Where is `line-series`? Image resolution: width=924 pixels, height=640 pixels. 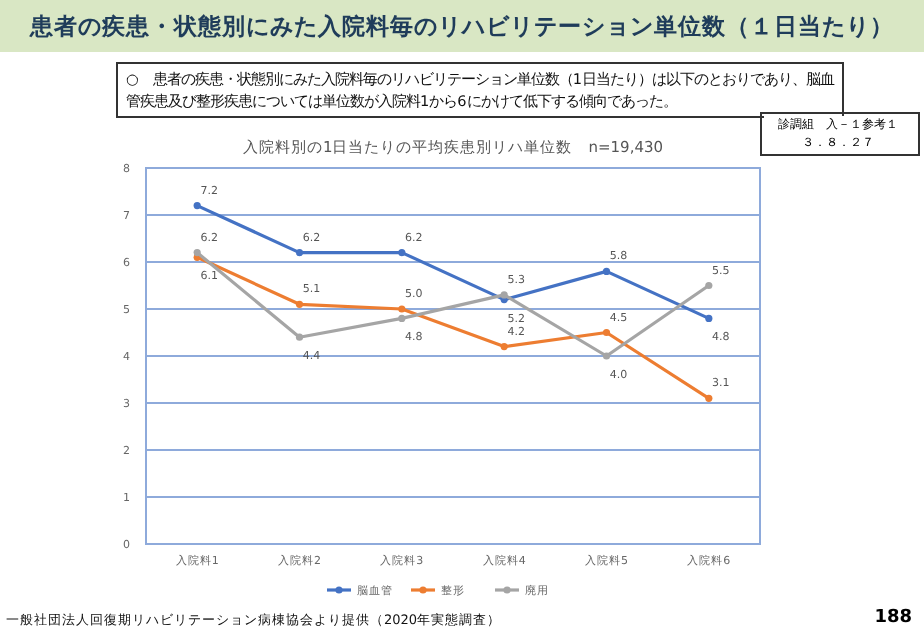 line-series is located at coordinates (453, 304).